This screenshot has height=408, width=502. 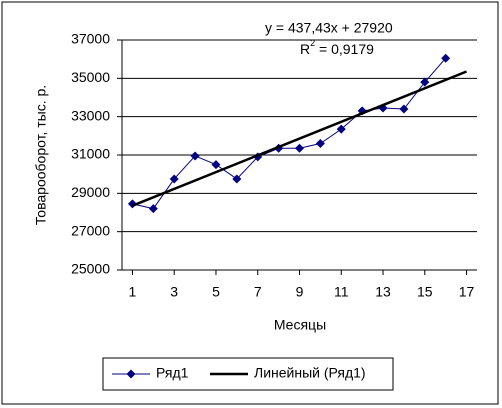 I want to click on y-tick-label: 37000, so click(x=90, y=39).